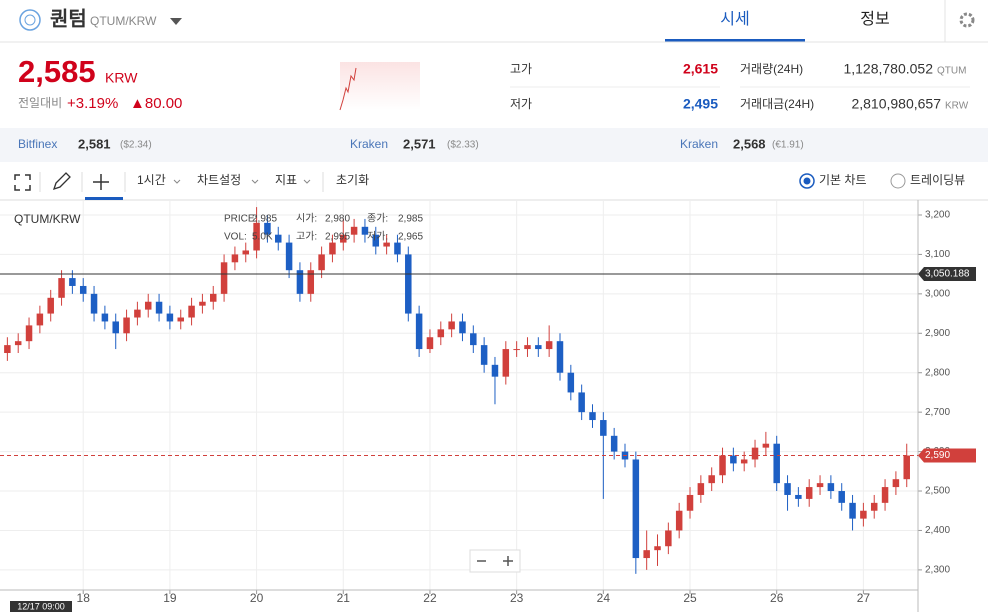  Describe the element at coordinates (92, 103) in the screenshot. I see `change-pct: +3.19%` at that location.